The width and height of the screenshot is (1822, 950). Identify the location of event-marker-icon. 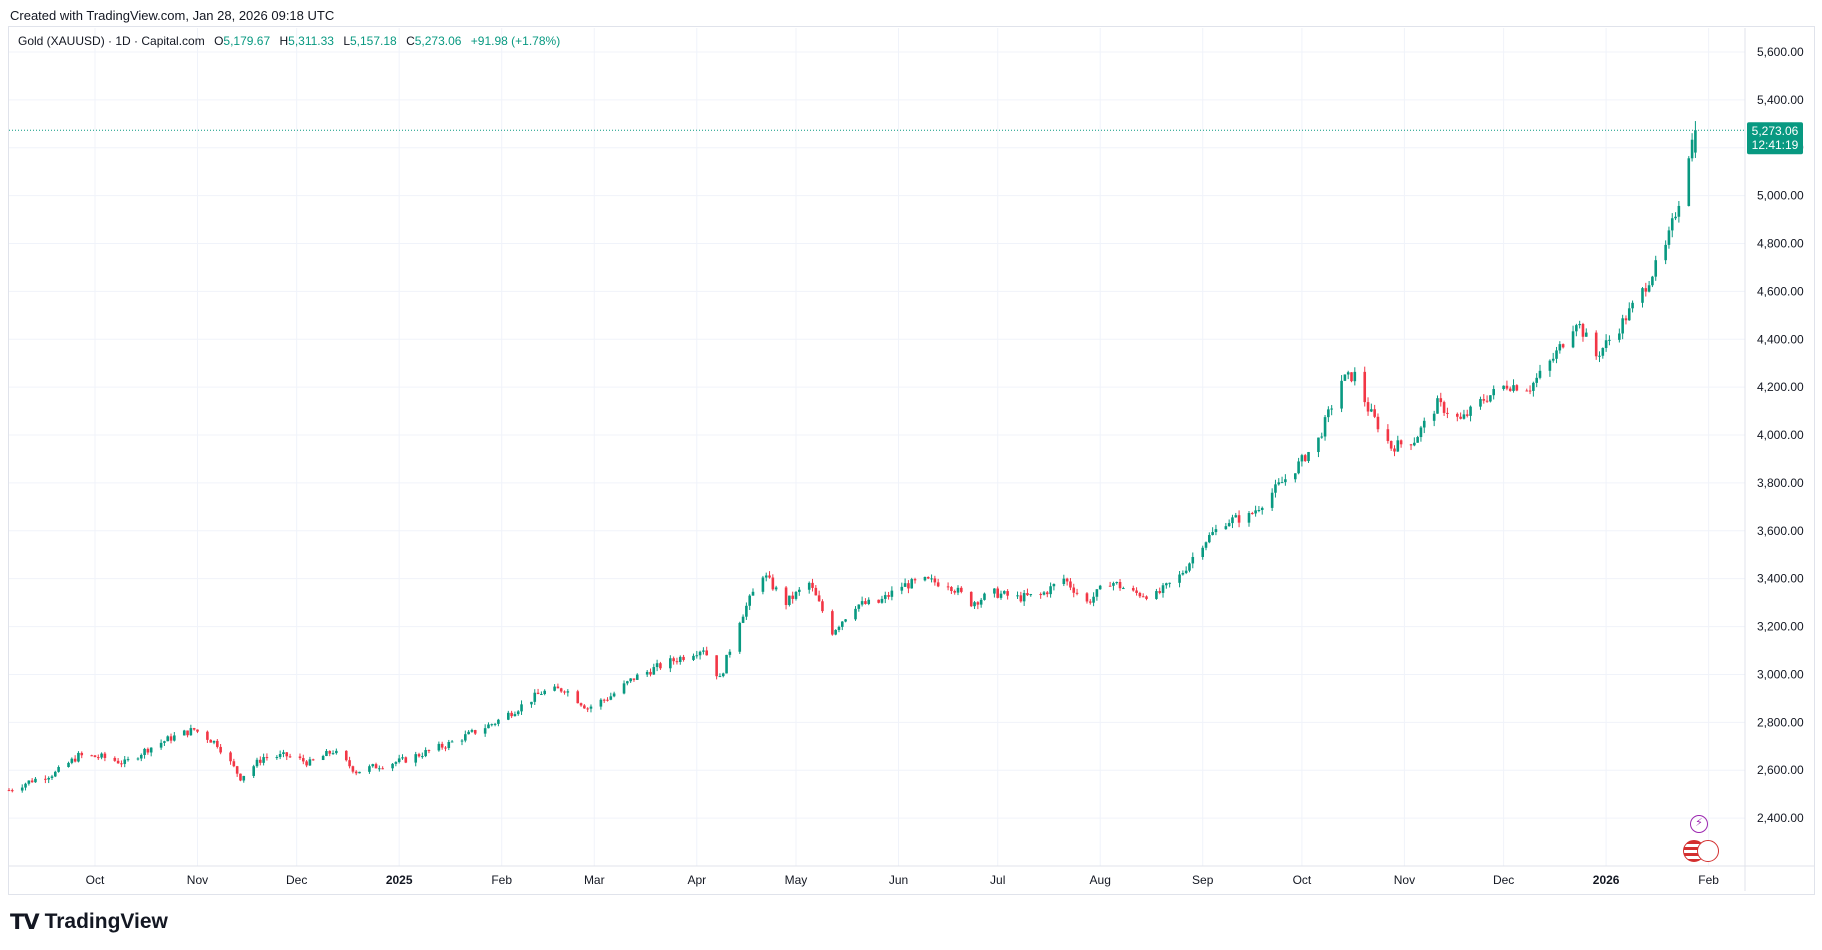
(1708, 851).